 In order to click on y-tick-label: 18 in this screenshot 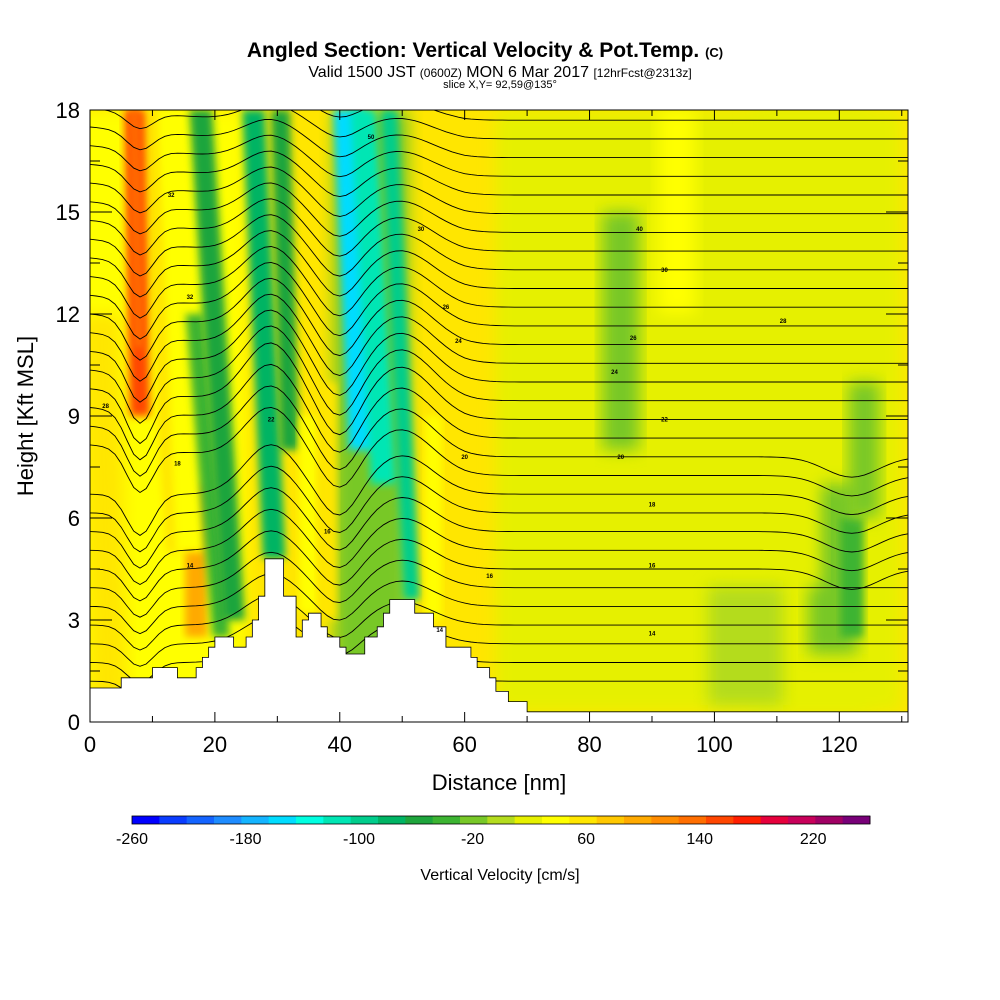, I will do `click(68, 110)`.